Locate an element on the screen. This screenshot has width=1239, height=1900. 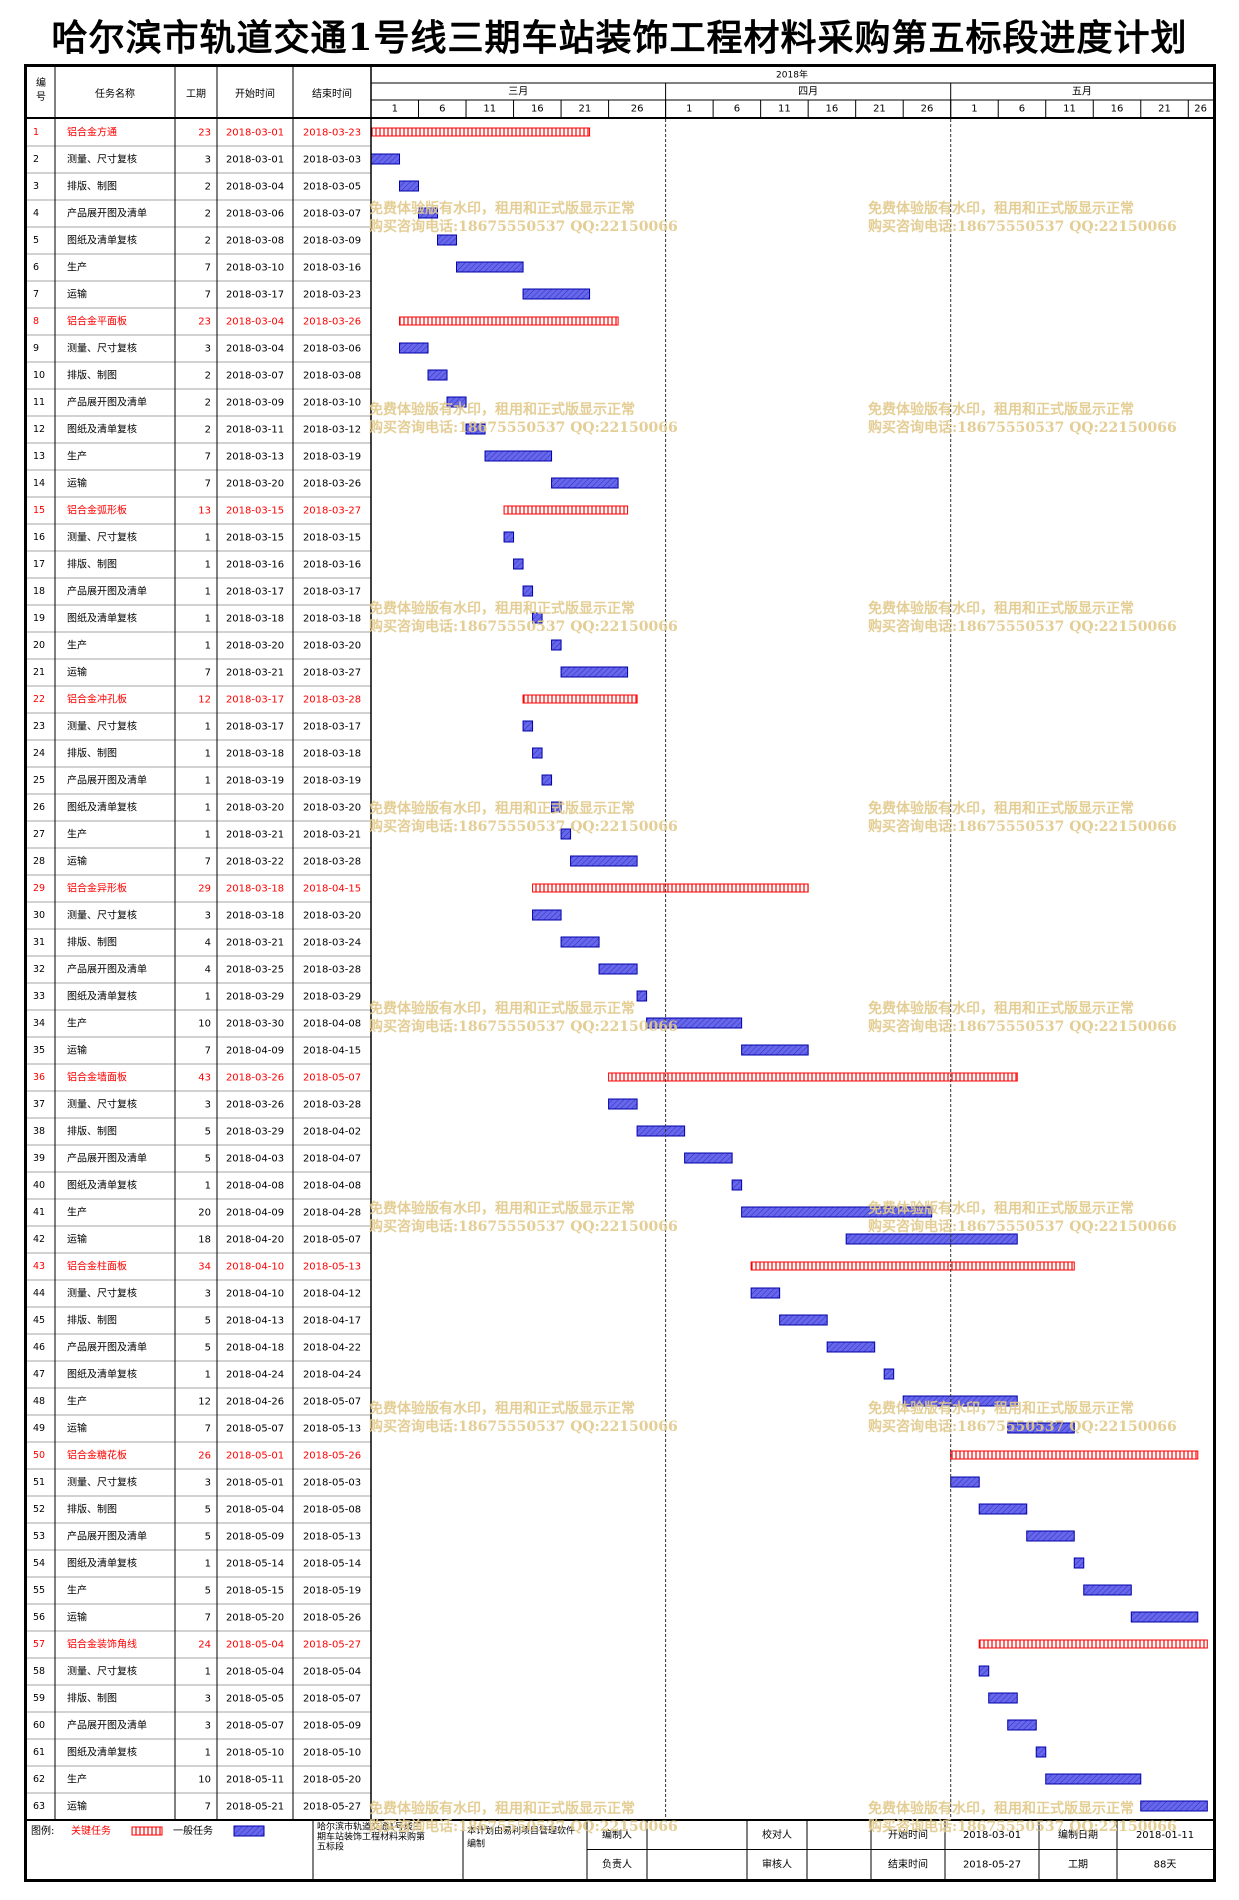
footer-software-note: 编制 is located at coordinates (476, 1844).